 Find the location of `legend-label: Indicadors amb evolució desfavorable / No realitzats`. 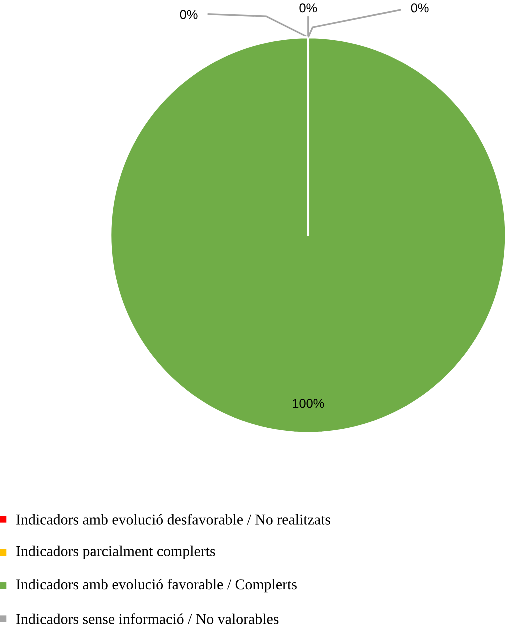

legend-label: Indicadors amb evolució desfavorable / No realitzats is located at coordinates (173, 519).